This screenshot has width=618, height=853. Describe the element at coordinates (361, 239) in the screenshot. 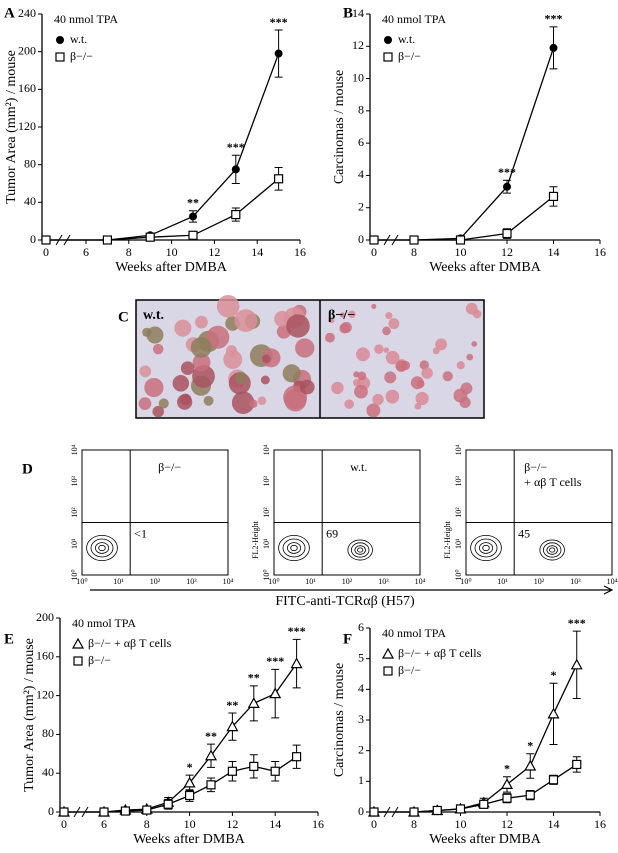

I see `y-tick-label: 0` at that location.